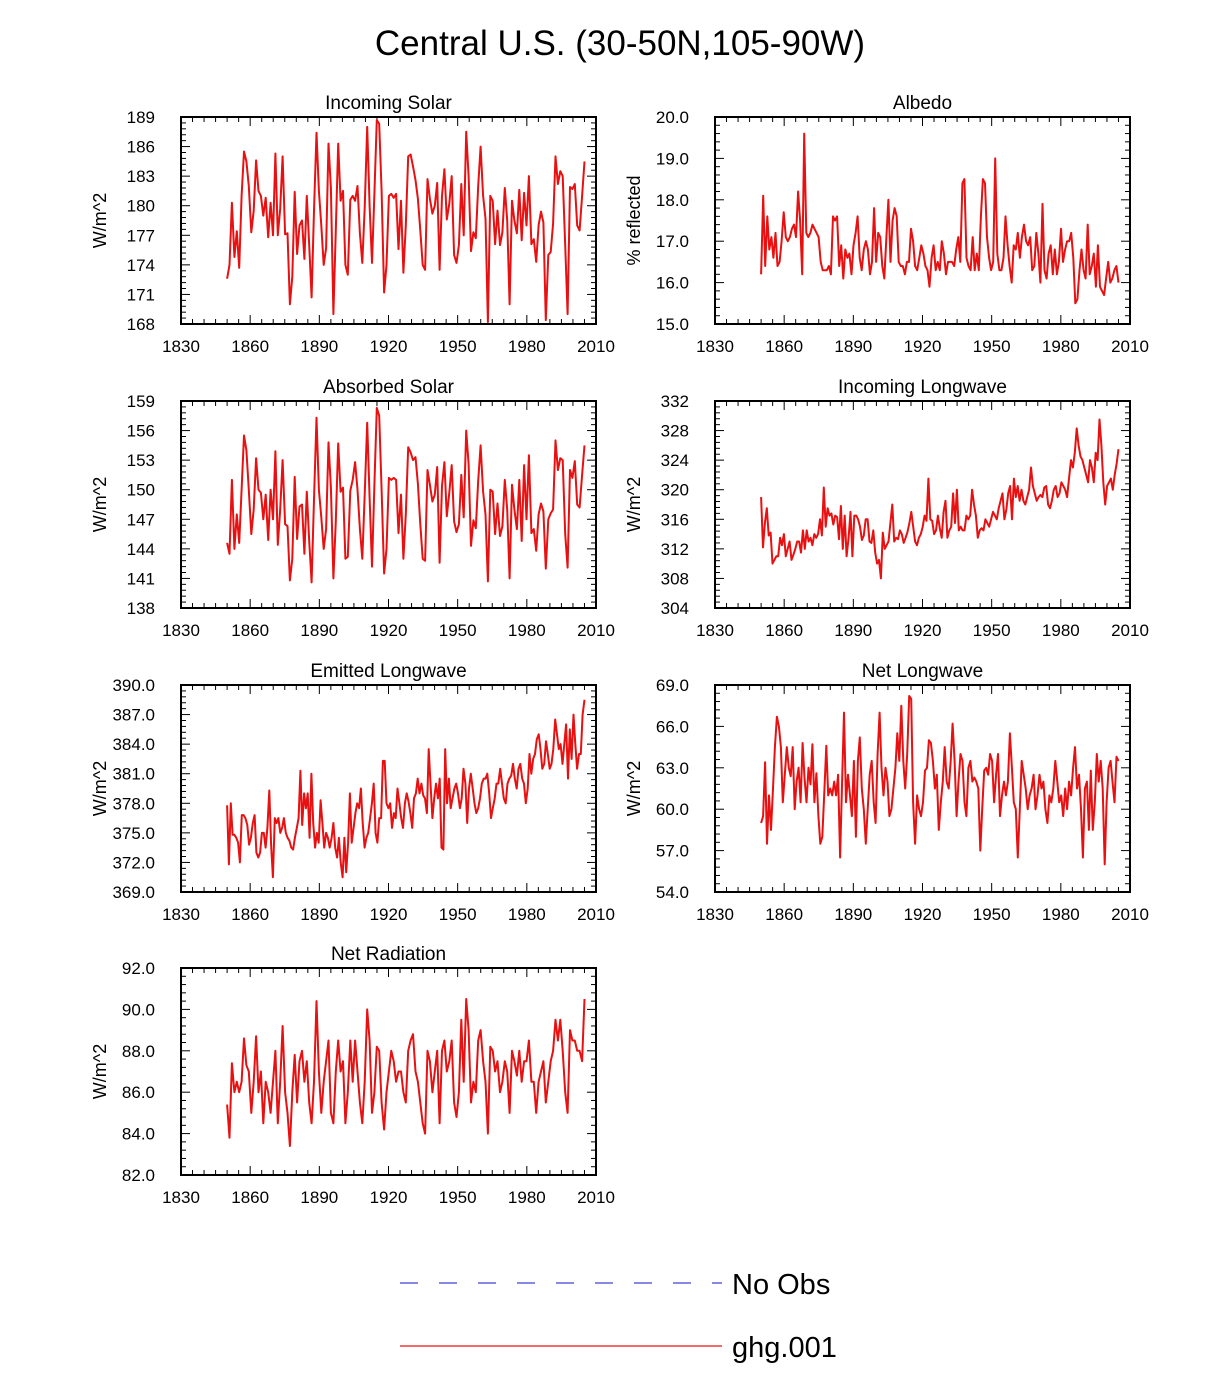  What do you see at coordinates (634, 788) in the screenshot?
I see `y-axis-label-net-longwave: W/m^2` at bounding box center [634, 788].